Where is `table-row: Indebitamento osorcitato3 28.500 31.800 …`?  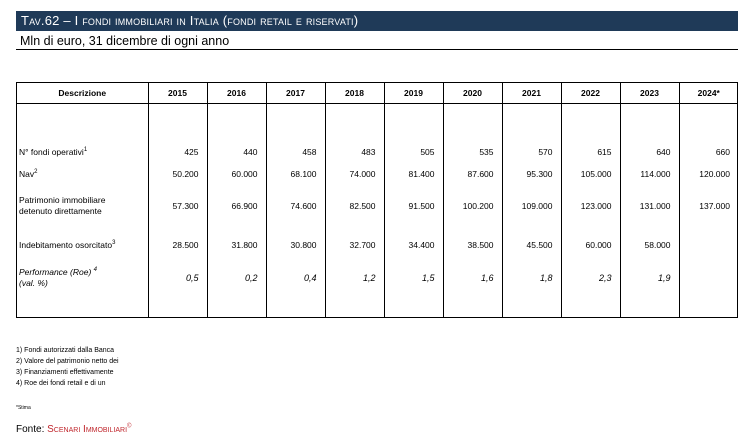 table-row: Indebitamento osorcitato3 28.500 31.800 … is located at coordinates (377, 245).